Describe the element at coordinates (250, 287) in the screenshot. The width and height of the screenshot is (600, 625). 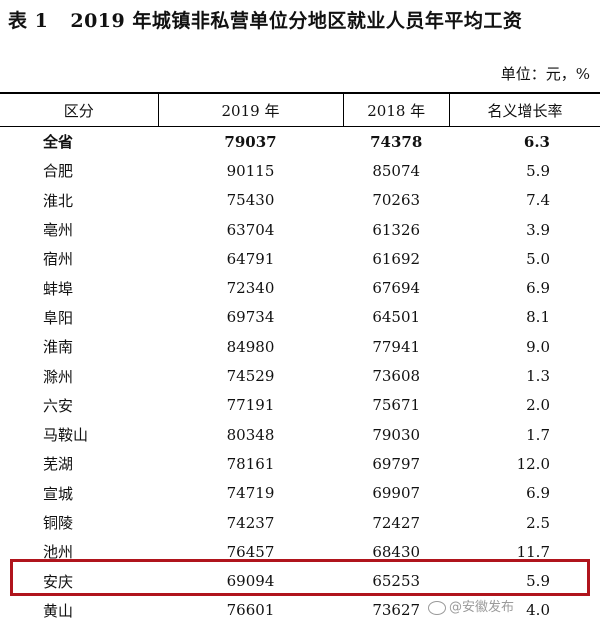
I see `value-2019-cell: 72340` at that location.